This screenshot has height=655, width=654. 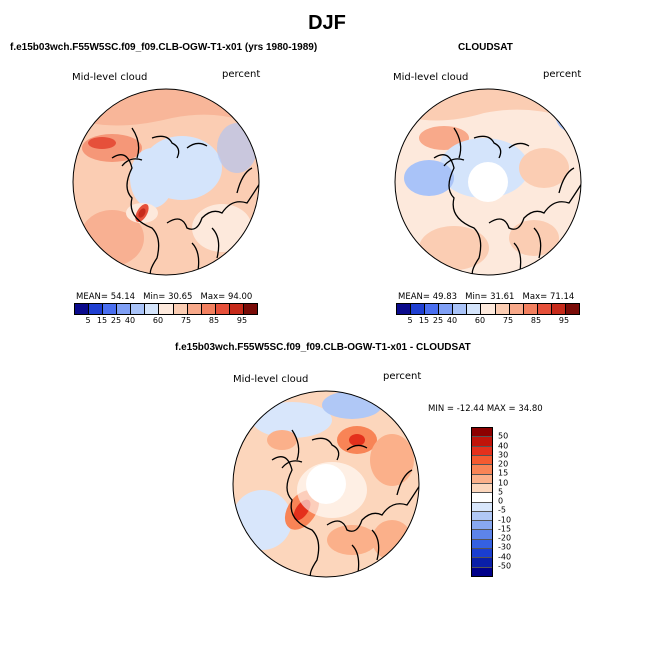 What do you see at coordinates (414, 297) in the screenshot?
I see `obs-mean-label: MEAN=` at bounding box center [414, 297].